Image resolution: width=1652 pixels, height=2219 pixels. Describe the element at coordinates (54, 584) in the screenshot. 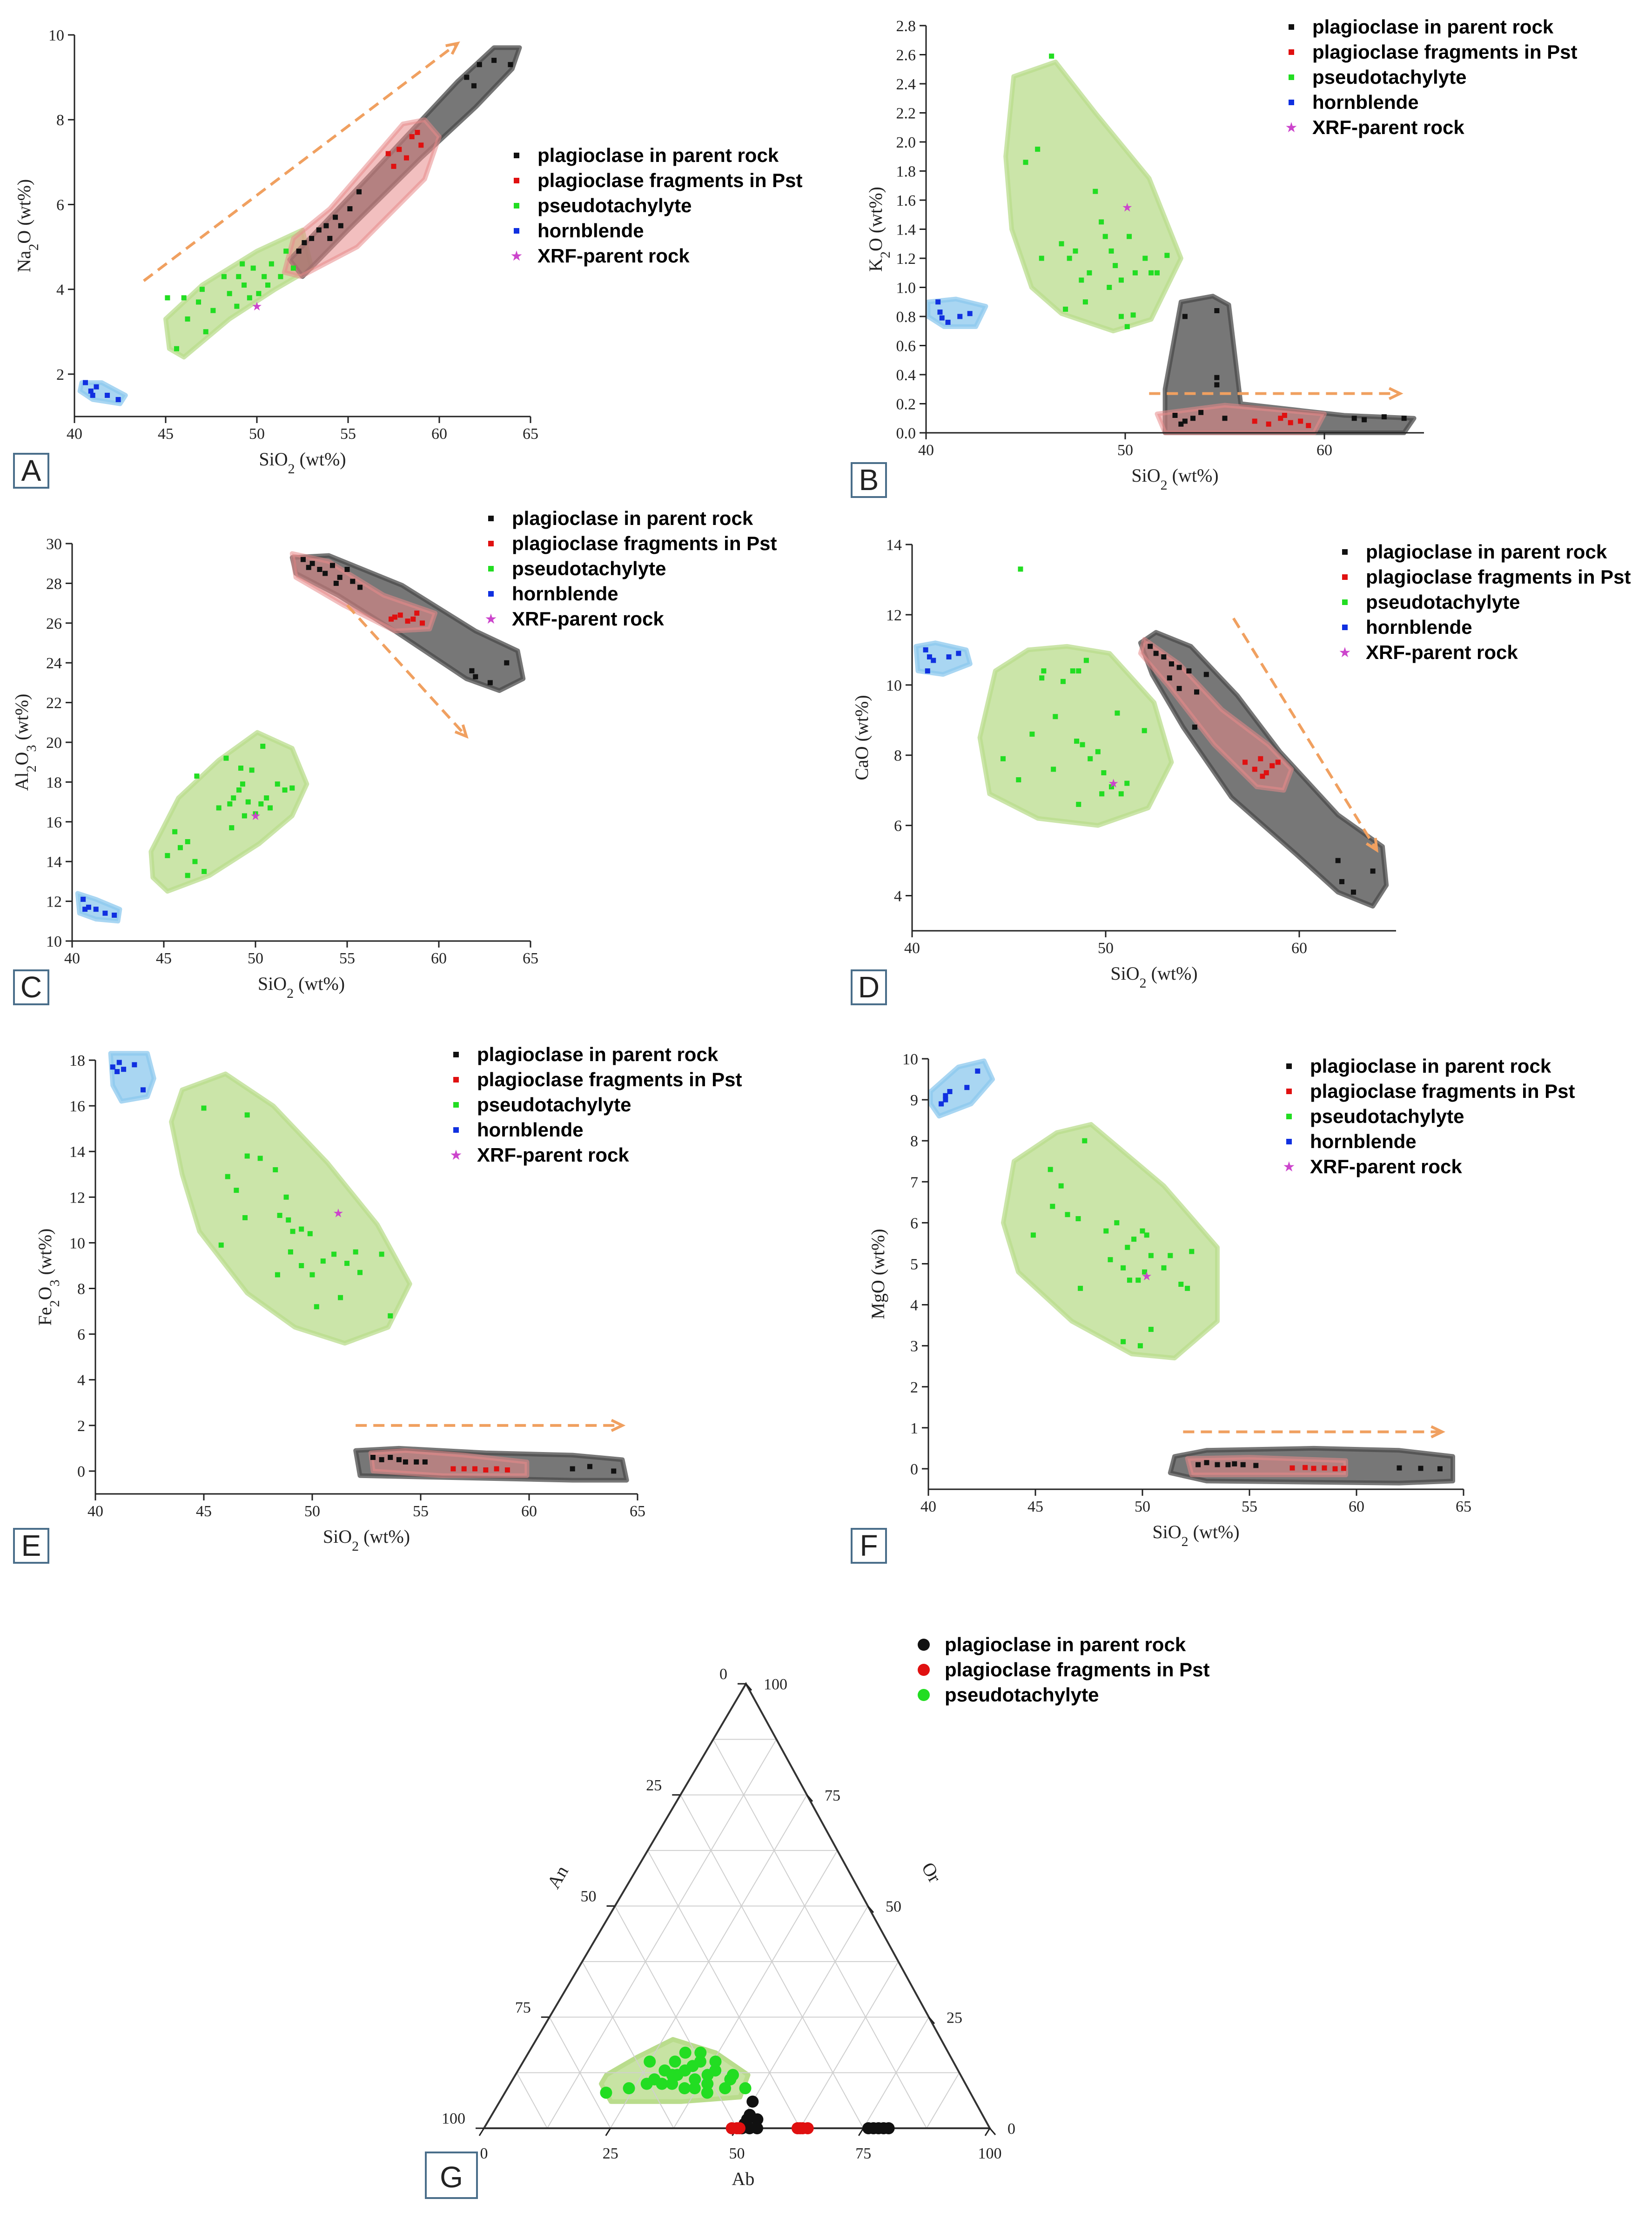

I see `y-tick-label: 28` at that location.